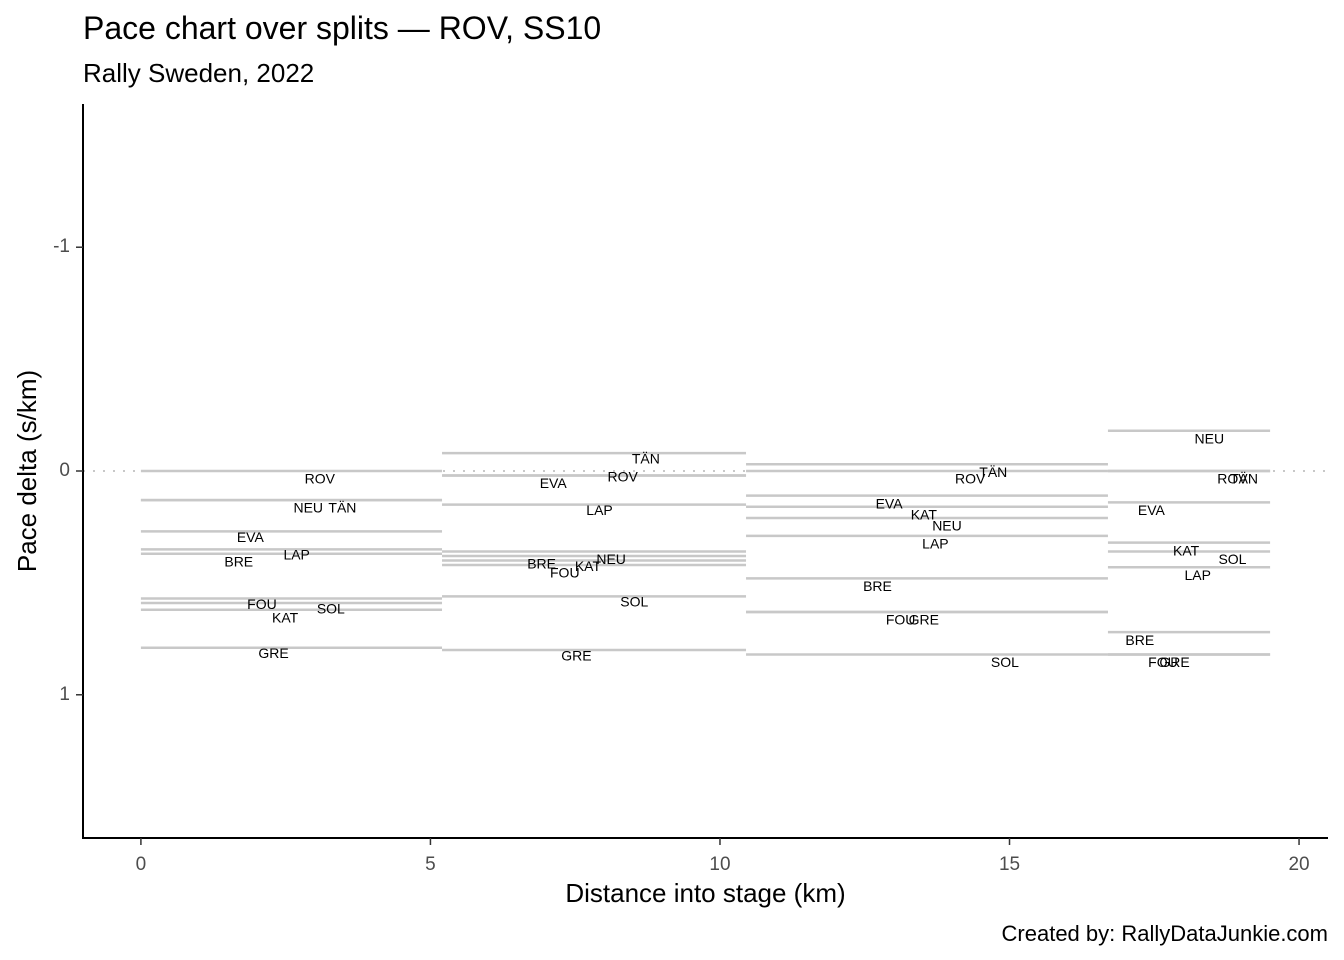 This screenshot has width=1344, height=960. What do you see at coordinates (901, 620) in the screenshot?
I see `driver-label-fou-split-3: FOU` at bounding box center [901, 620].